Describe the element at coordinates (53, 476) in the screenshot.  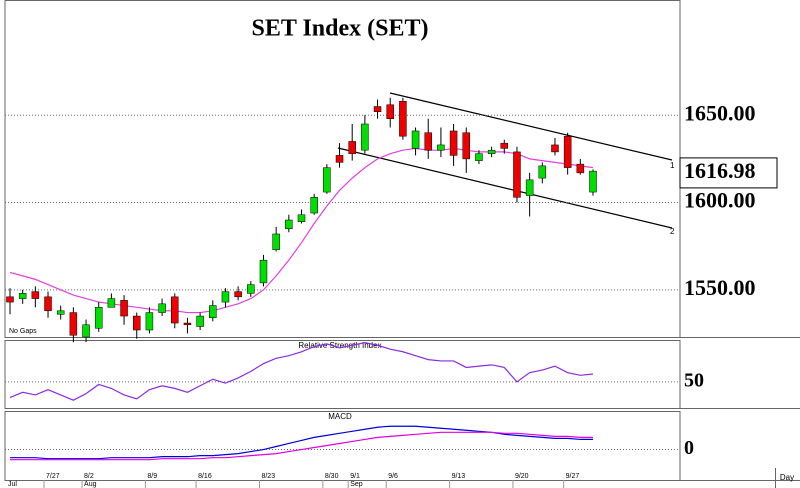
I see `x-tick-label: 7/27` at that location.